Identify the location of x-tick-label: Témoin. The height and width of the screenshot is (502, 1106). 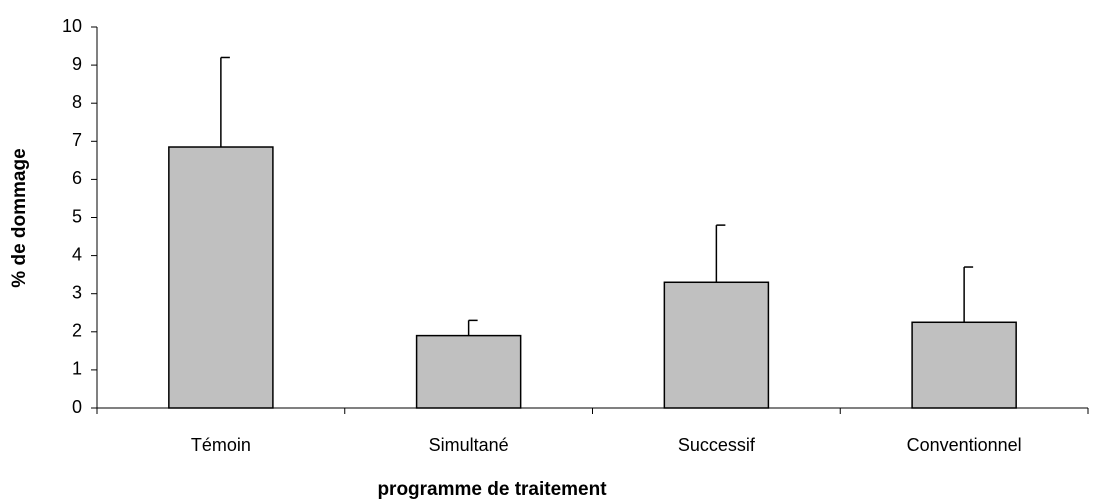
(221, 445).